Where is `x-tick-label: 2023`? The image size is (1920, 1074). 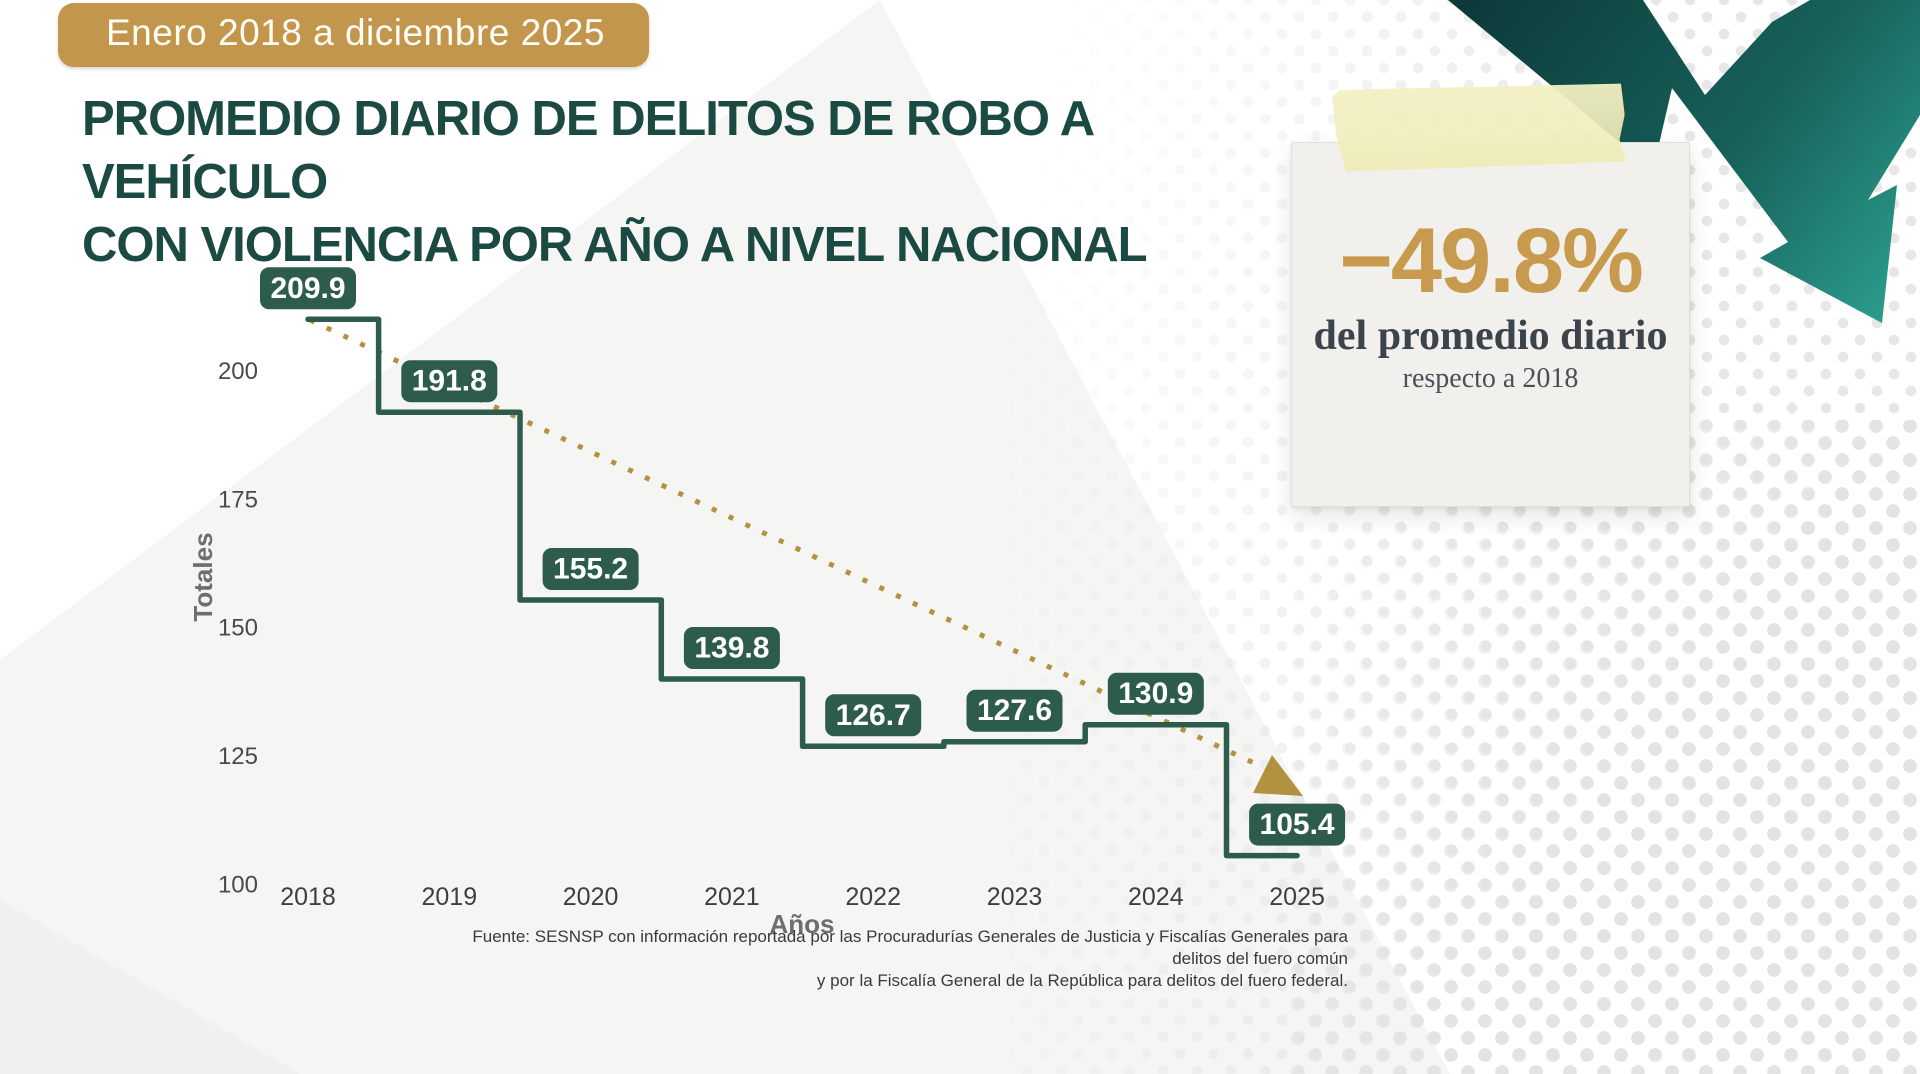 x-tick-label: 2023 is located at coordinates (1015, 897).